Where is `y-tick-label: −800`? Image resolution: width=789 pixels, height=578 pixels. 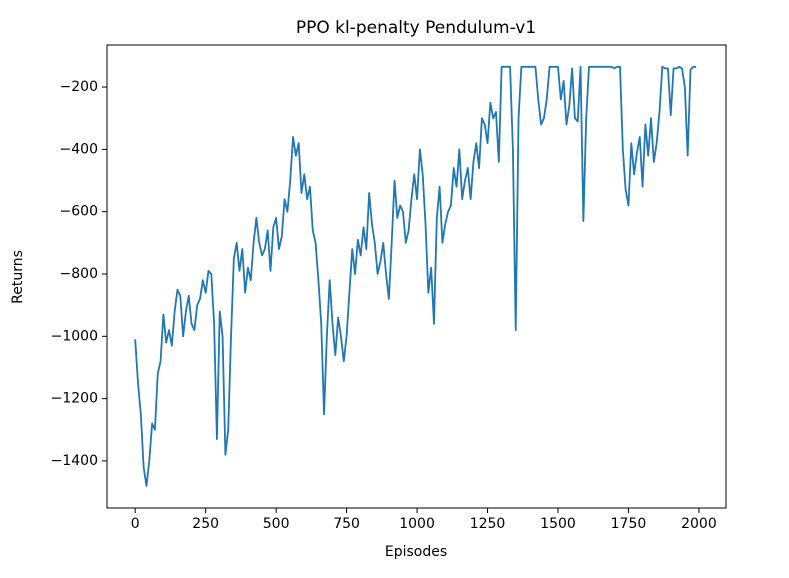 y-tick-label: −800 is located at coordinates (79, 274).